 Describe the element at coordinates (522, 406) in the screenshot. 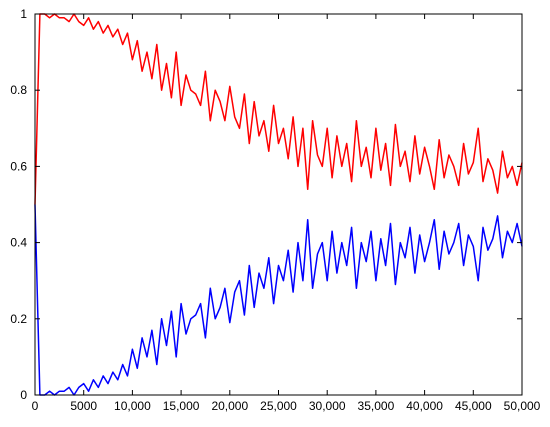

I see `x-tick-label: 50,000` at that location.